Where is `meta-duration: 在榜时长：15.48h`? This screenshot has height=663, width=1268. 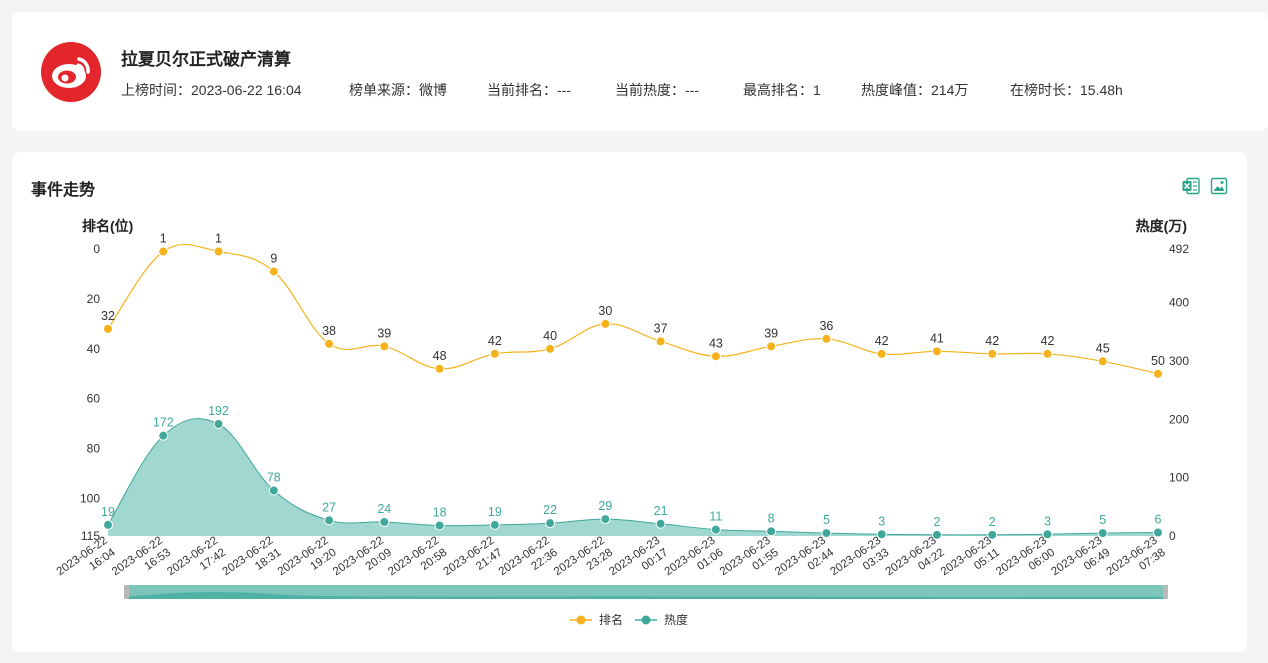 meta-duration: 在榜时长：15.48h is located at coordinates (1066, 90).